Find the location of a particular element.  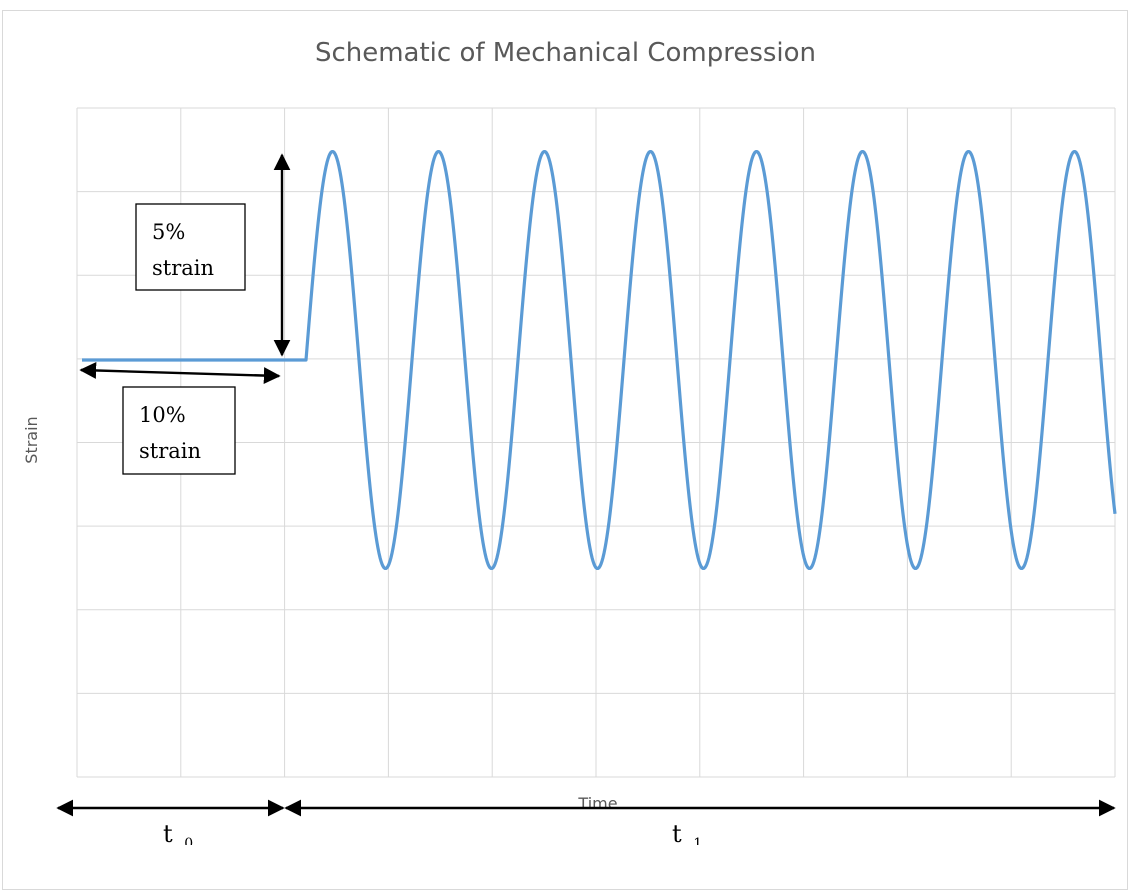

t0-subscript: 0 is located at coordinates (188, 840).